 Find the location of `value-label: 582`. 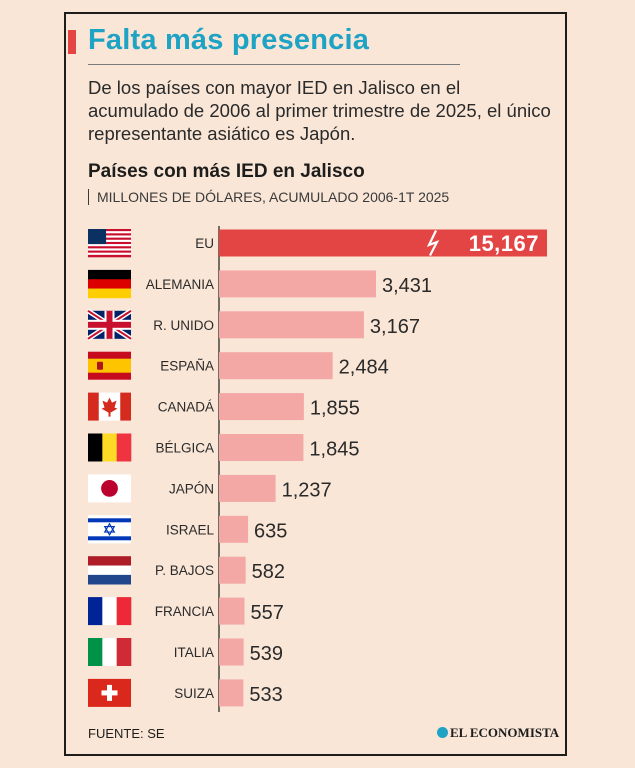

value-label: 582 is located at coordinates (268, 572).